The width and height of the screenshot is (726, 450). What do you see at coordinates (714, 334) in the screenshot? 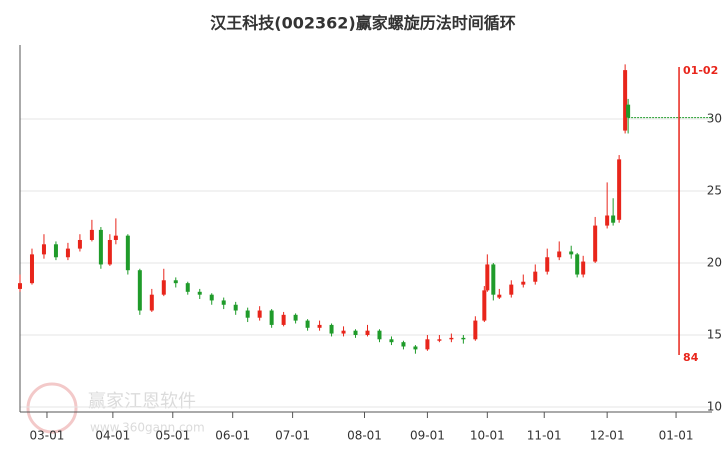
I see `y-tick-label: 15` at bounding box center [714, 334].